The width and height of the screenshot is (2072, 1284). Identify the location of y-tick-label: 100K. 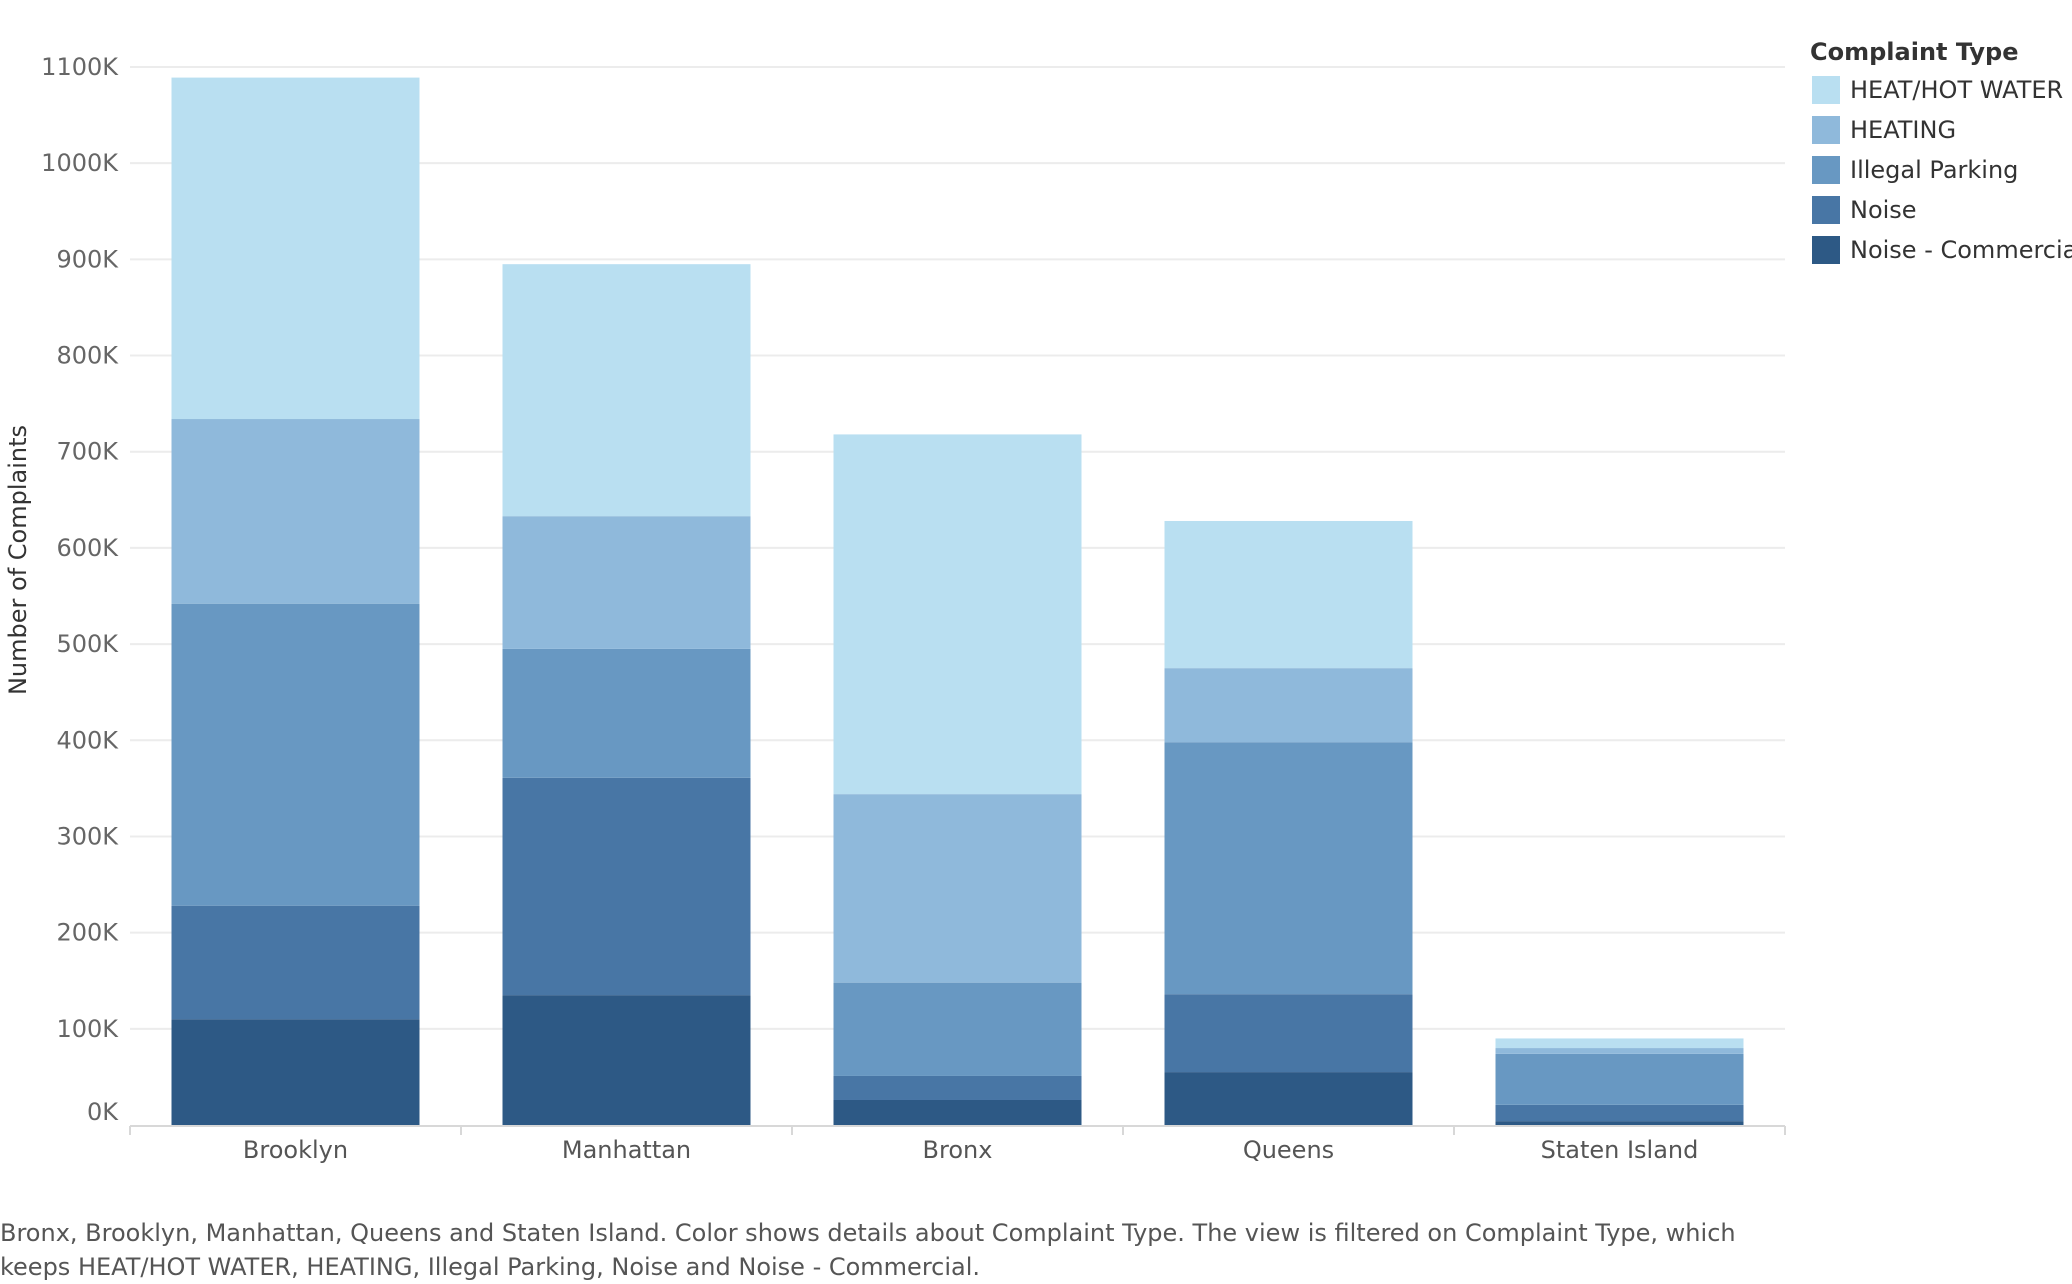
(87, 1029).